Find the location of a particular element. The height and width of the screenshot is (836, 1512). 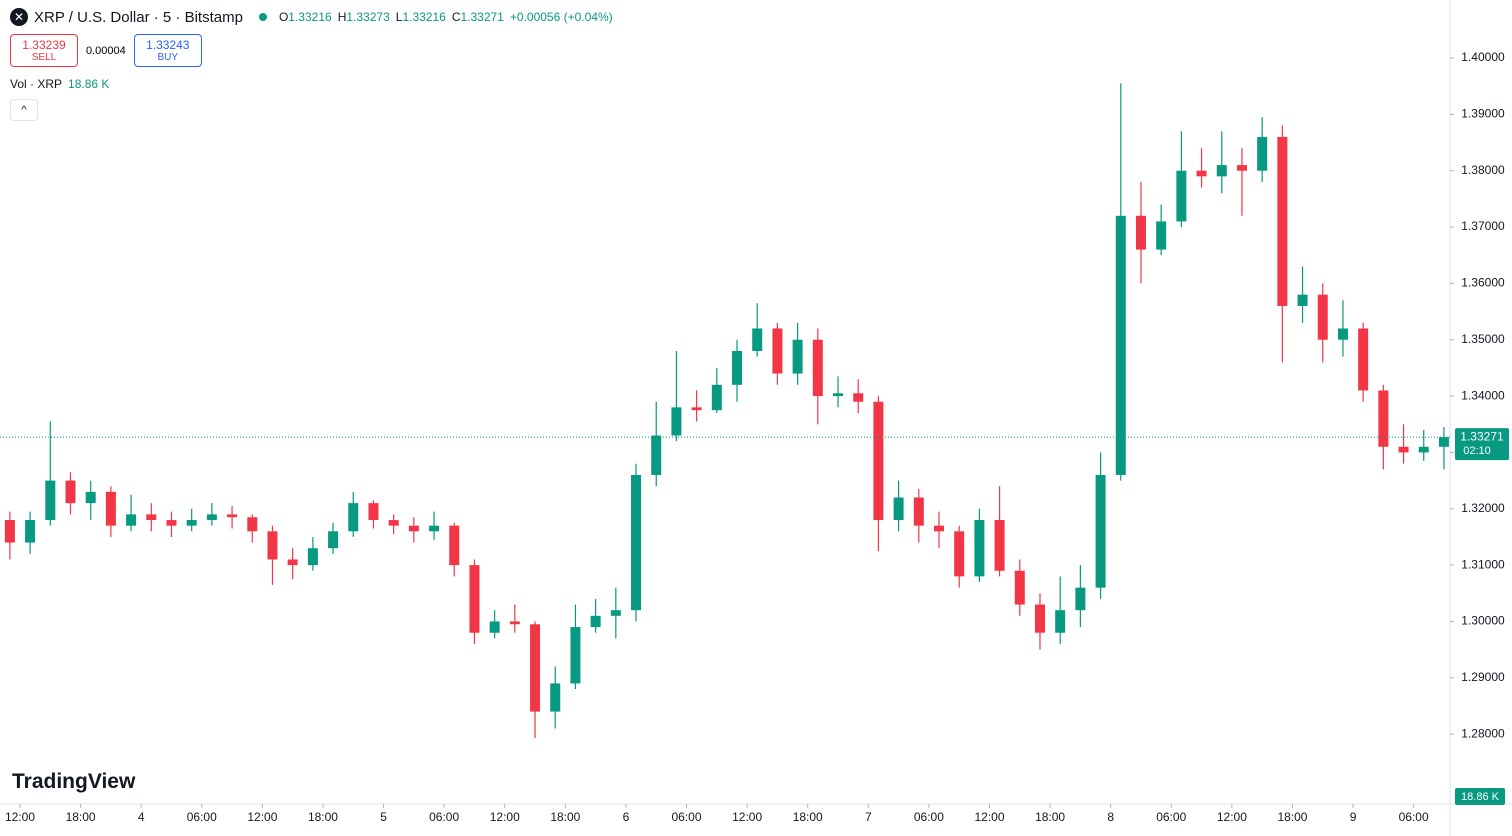

spread: 0.00004 is located at coordinates (106, 50).